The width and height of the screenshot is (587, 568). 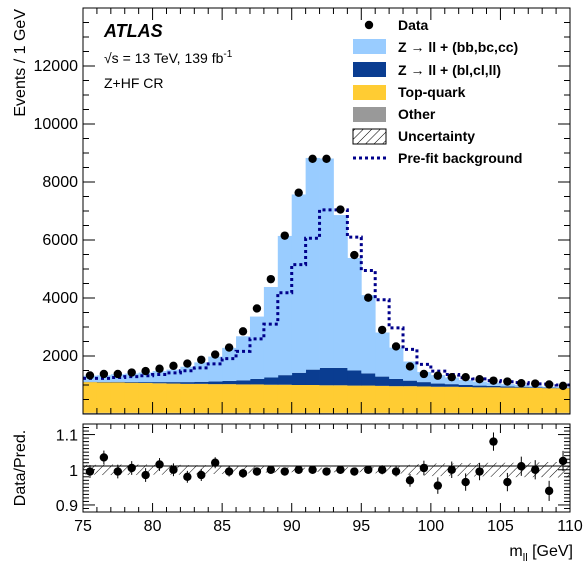 I want to click on energy-lumi-label: √s = 13 TeV, 139 fb-1, so click(x=168, y=57).